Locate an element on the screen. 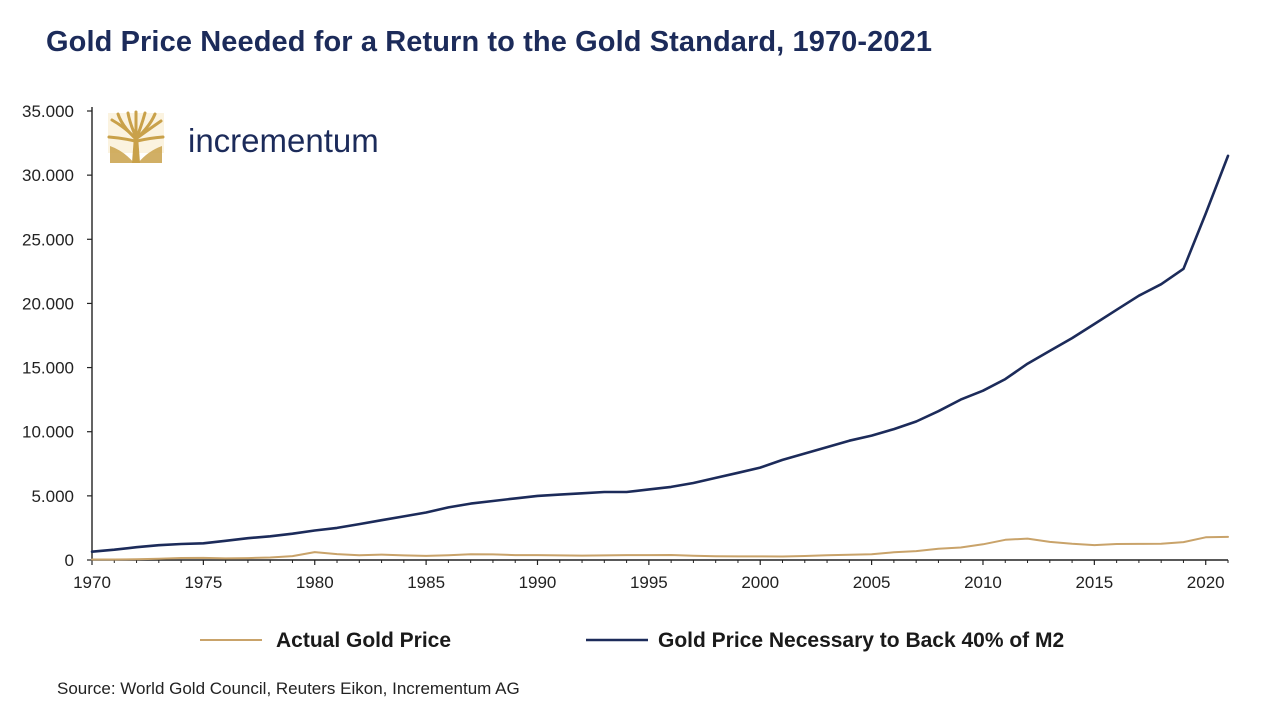  brand-name: incrementum is located at coordinates (283, 140).